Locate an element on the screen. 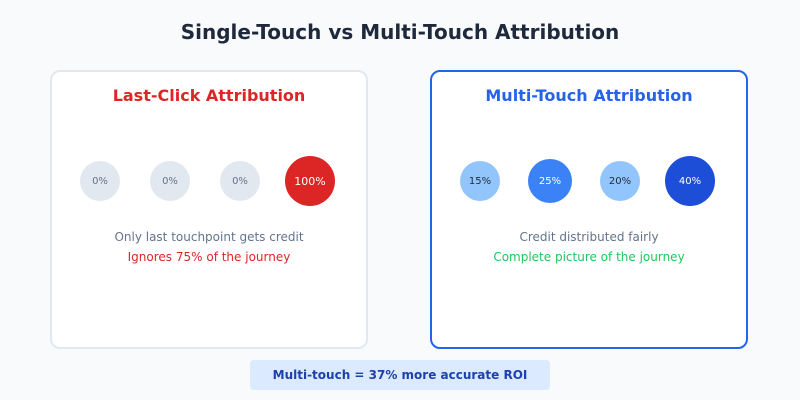  touchpoint-circle: 40% is located at coordinates (690, 181).